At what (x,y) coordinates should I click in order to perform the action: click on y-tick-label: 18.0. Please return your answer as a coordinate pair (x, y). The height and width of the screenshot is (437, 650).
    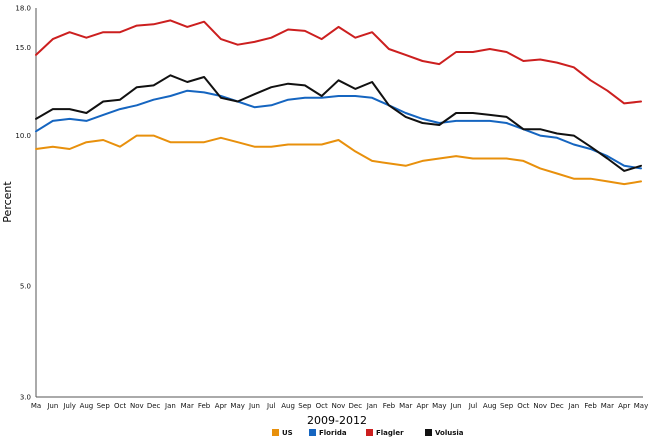
    Looking at the image, I should click on (23, 9).